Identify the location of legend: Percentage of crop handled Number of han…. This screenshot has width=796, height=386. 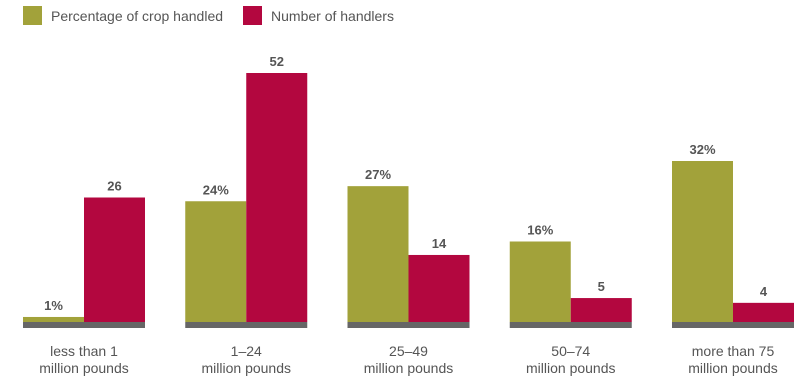
(218, 15).